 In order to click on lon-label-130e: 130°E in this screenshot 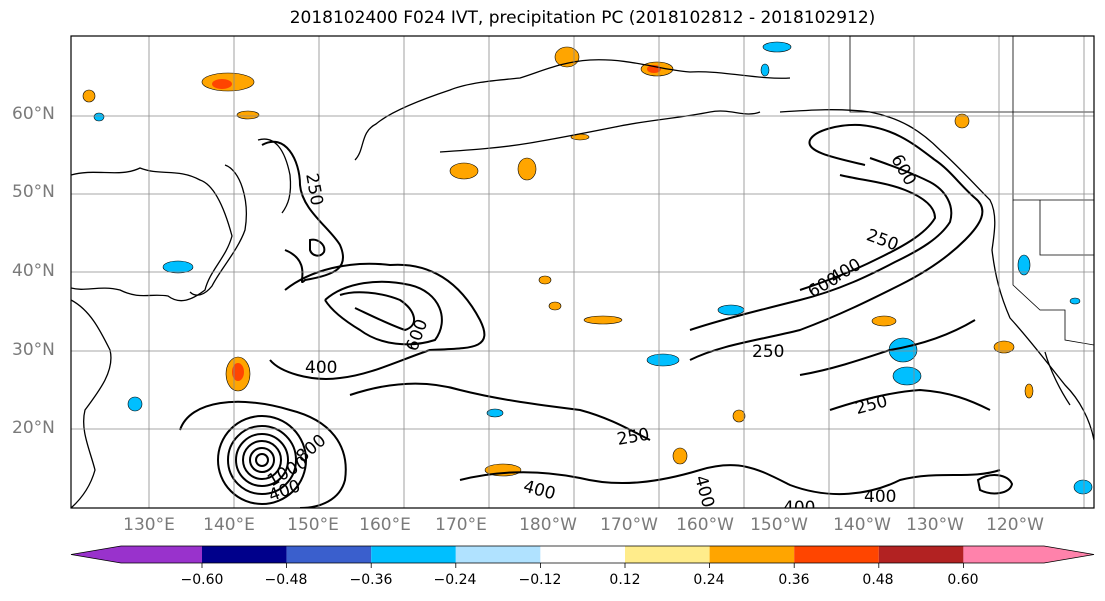, I will do `click(149, 525)`.